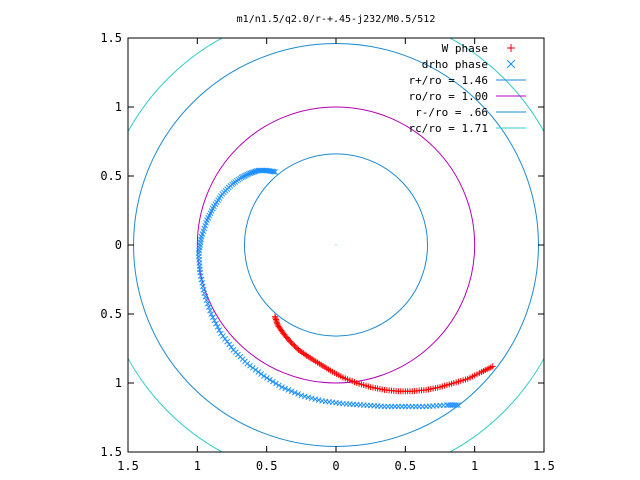 Image resolution: width=640 pixels, height=480 pixels. What do you see at coordinates (336, 19) in the screenshot?
I see `chart-title: m1/n1.5/q2.0/r-+.45-j232/M0.5/512` at bounding box center [336, 19].